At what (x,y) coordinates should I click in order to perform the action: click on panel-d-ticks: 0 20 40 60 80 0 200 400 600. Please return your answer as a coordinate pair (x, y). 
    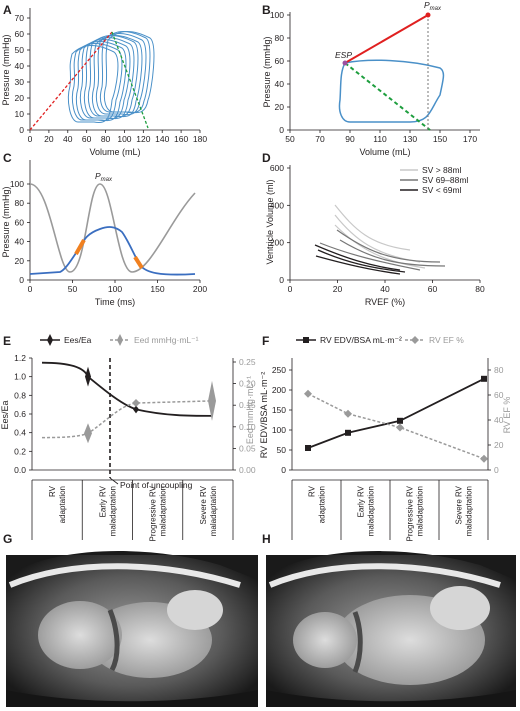
    Looking at the image, I should click on (377, 228).